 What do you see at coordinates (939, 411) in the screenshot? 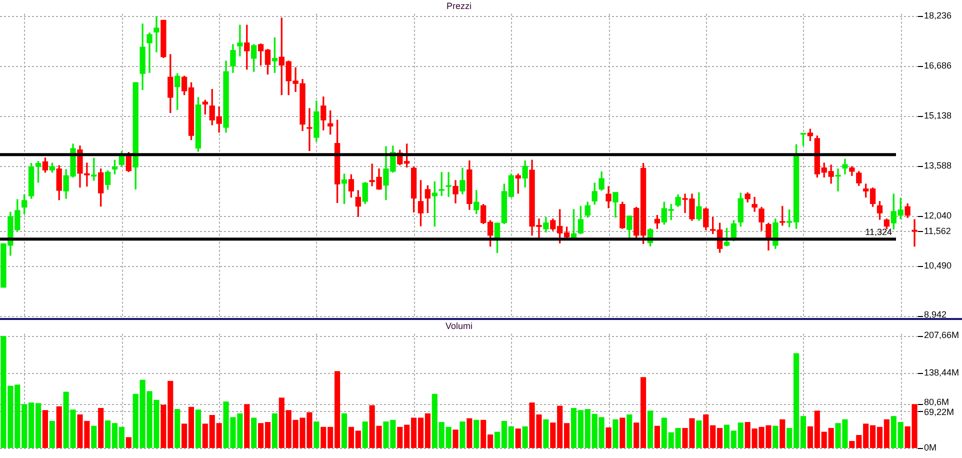
I see `y-tick-label: 69,22M` at bounding box center [939, 411].